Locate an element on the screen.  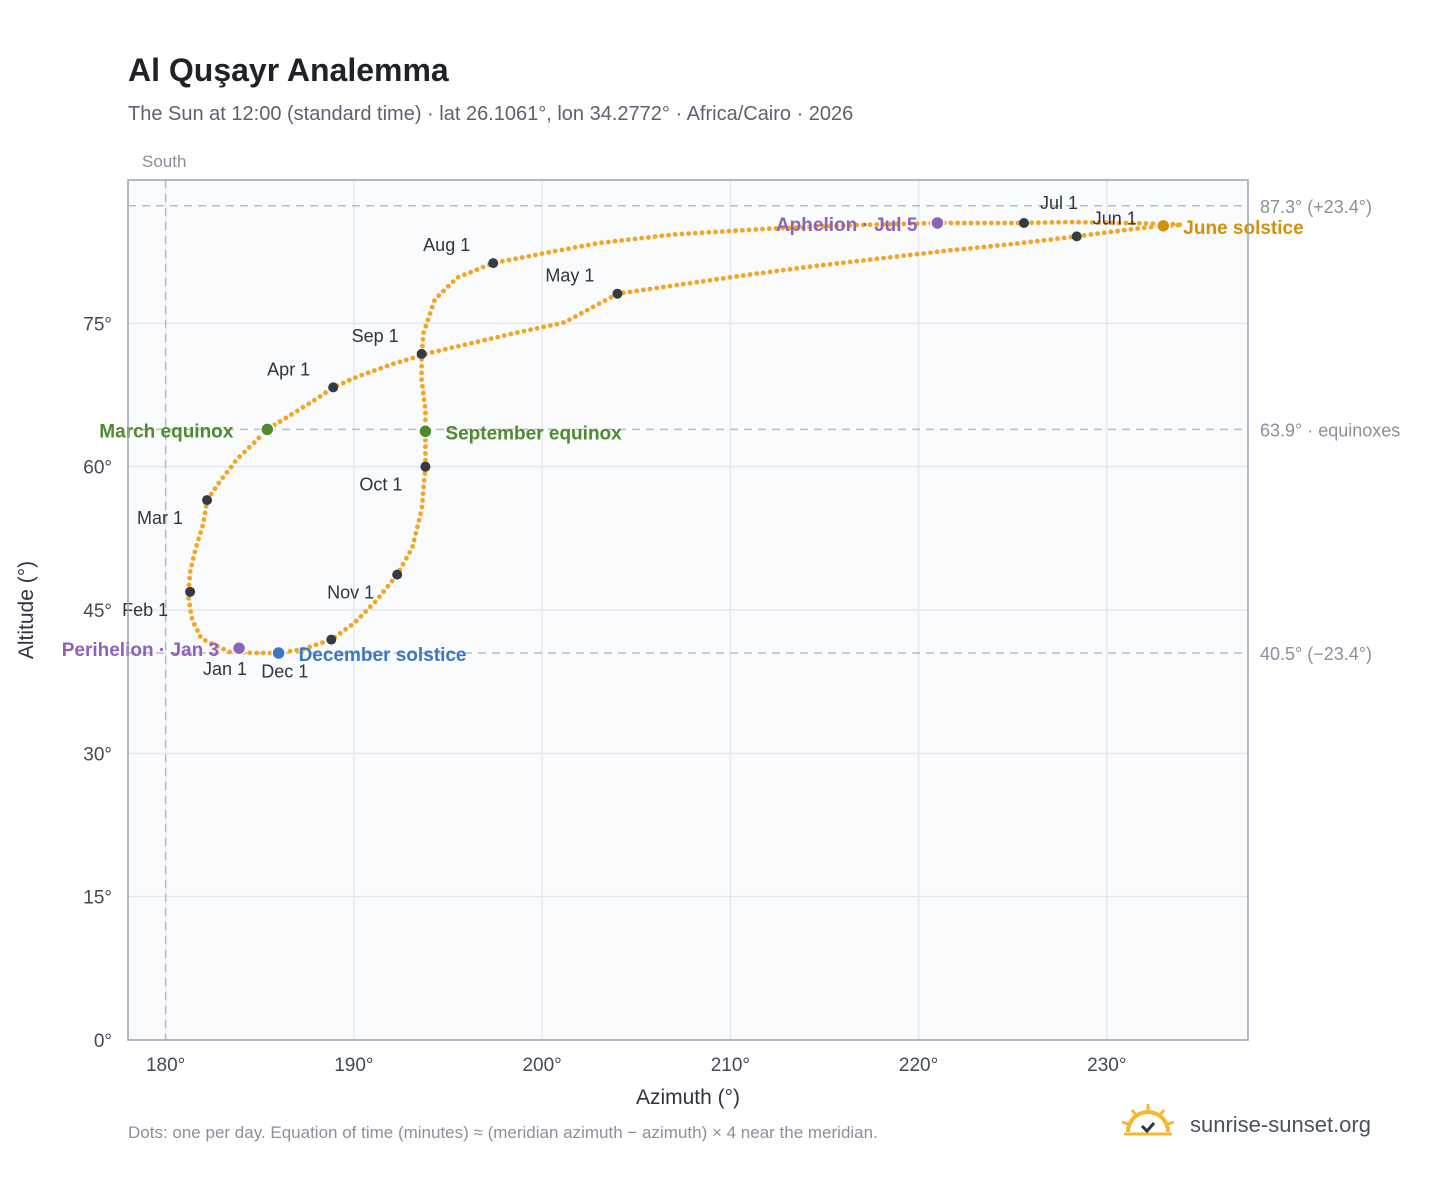
brand-logo: sunrise-sunset.org is located at coordinates (1255, 1124).